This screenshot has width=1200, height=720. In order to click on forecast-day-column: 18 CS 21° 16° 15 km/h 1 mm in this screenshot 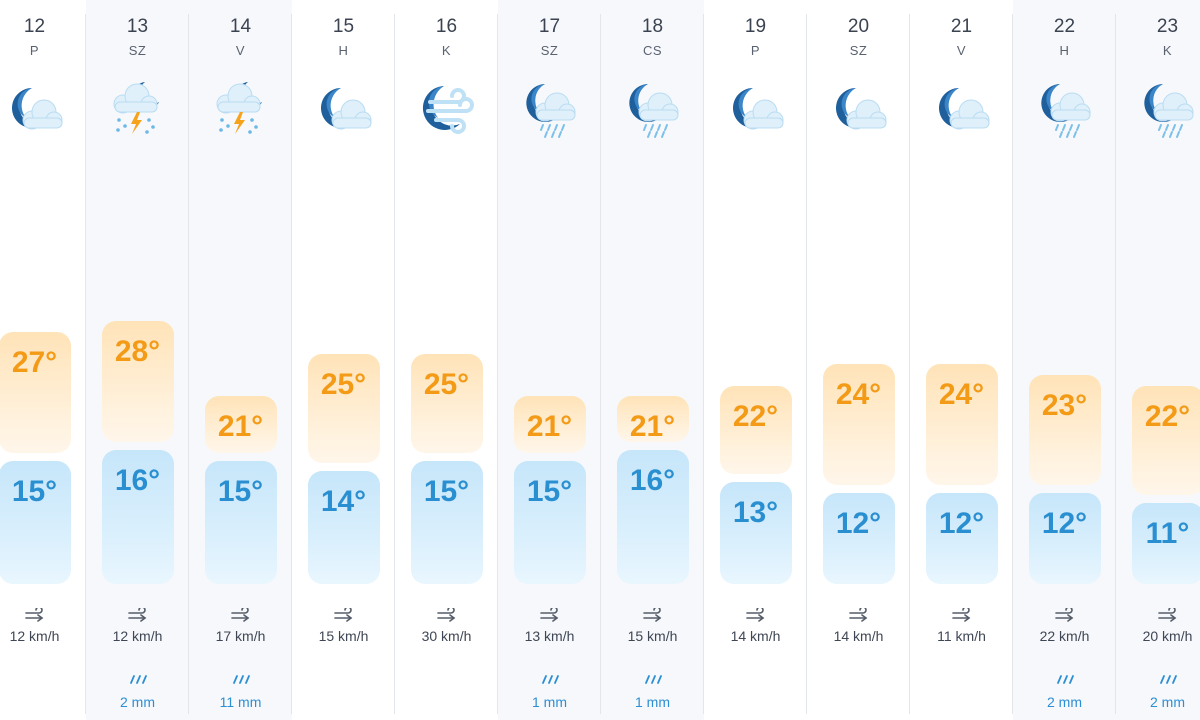, I will do `click(652, 360)`.